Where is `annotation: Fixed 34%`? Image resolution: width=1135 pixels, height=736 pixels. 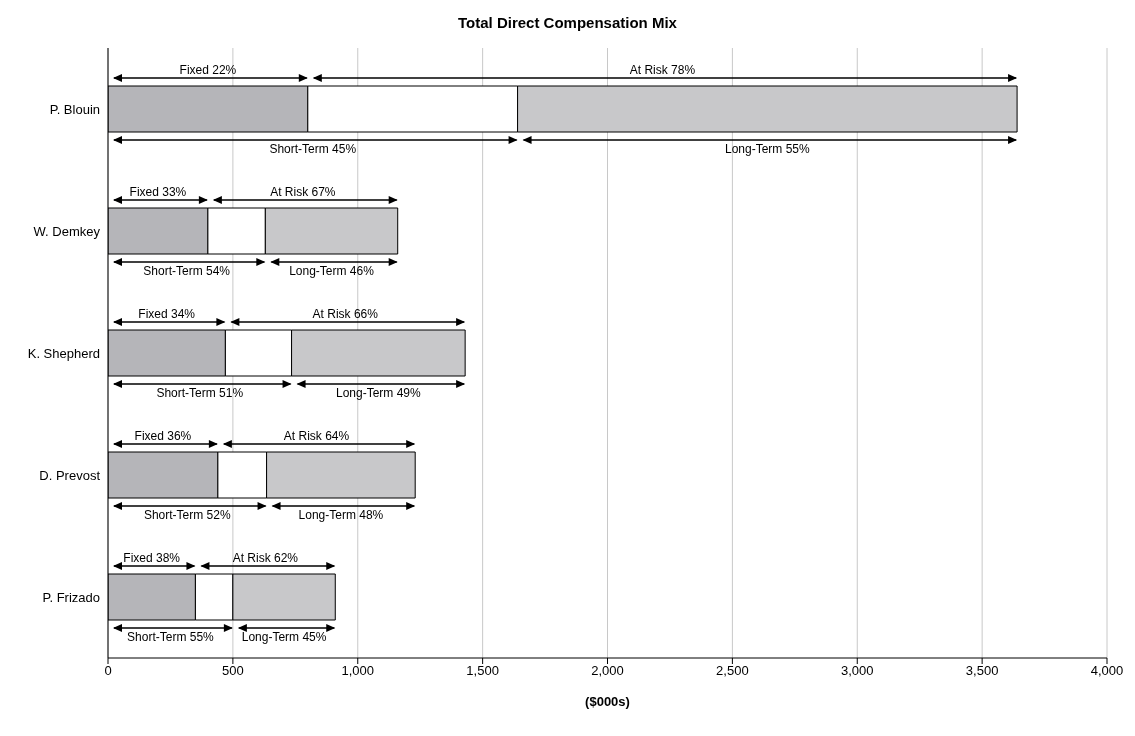
annotation: Fixed 34% is located at coordinates (167, 314).